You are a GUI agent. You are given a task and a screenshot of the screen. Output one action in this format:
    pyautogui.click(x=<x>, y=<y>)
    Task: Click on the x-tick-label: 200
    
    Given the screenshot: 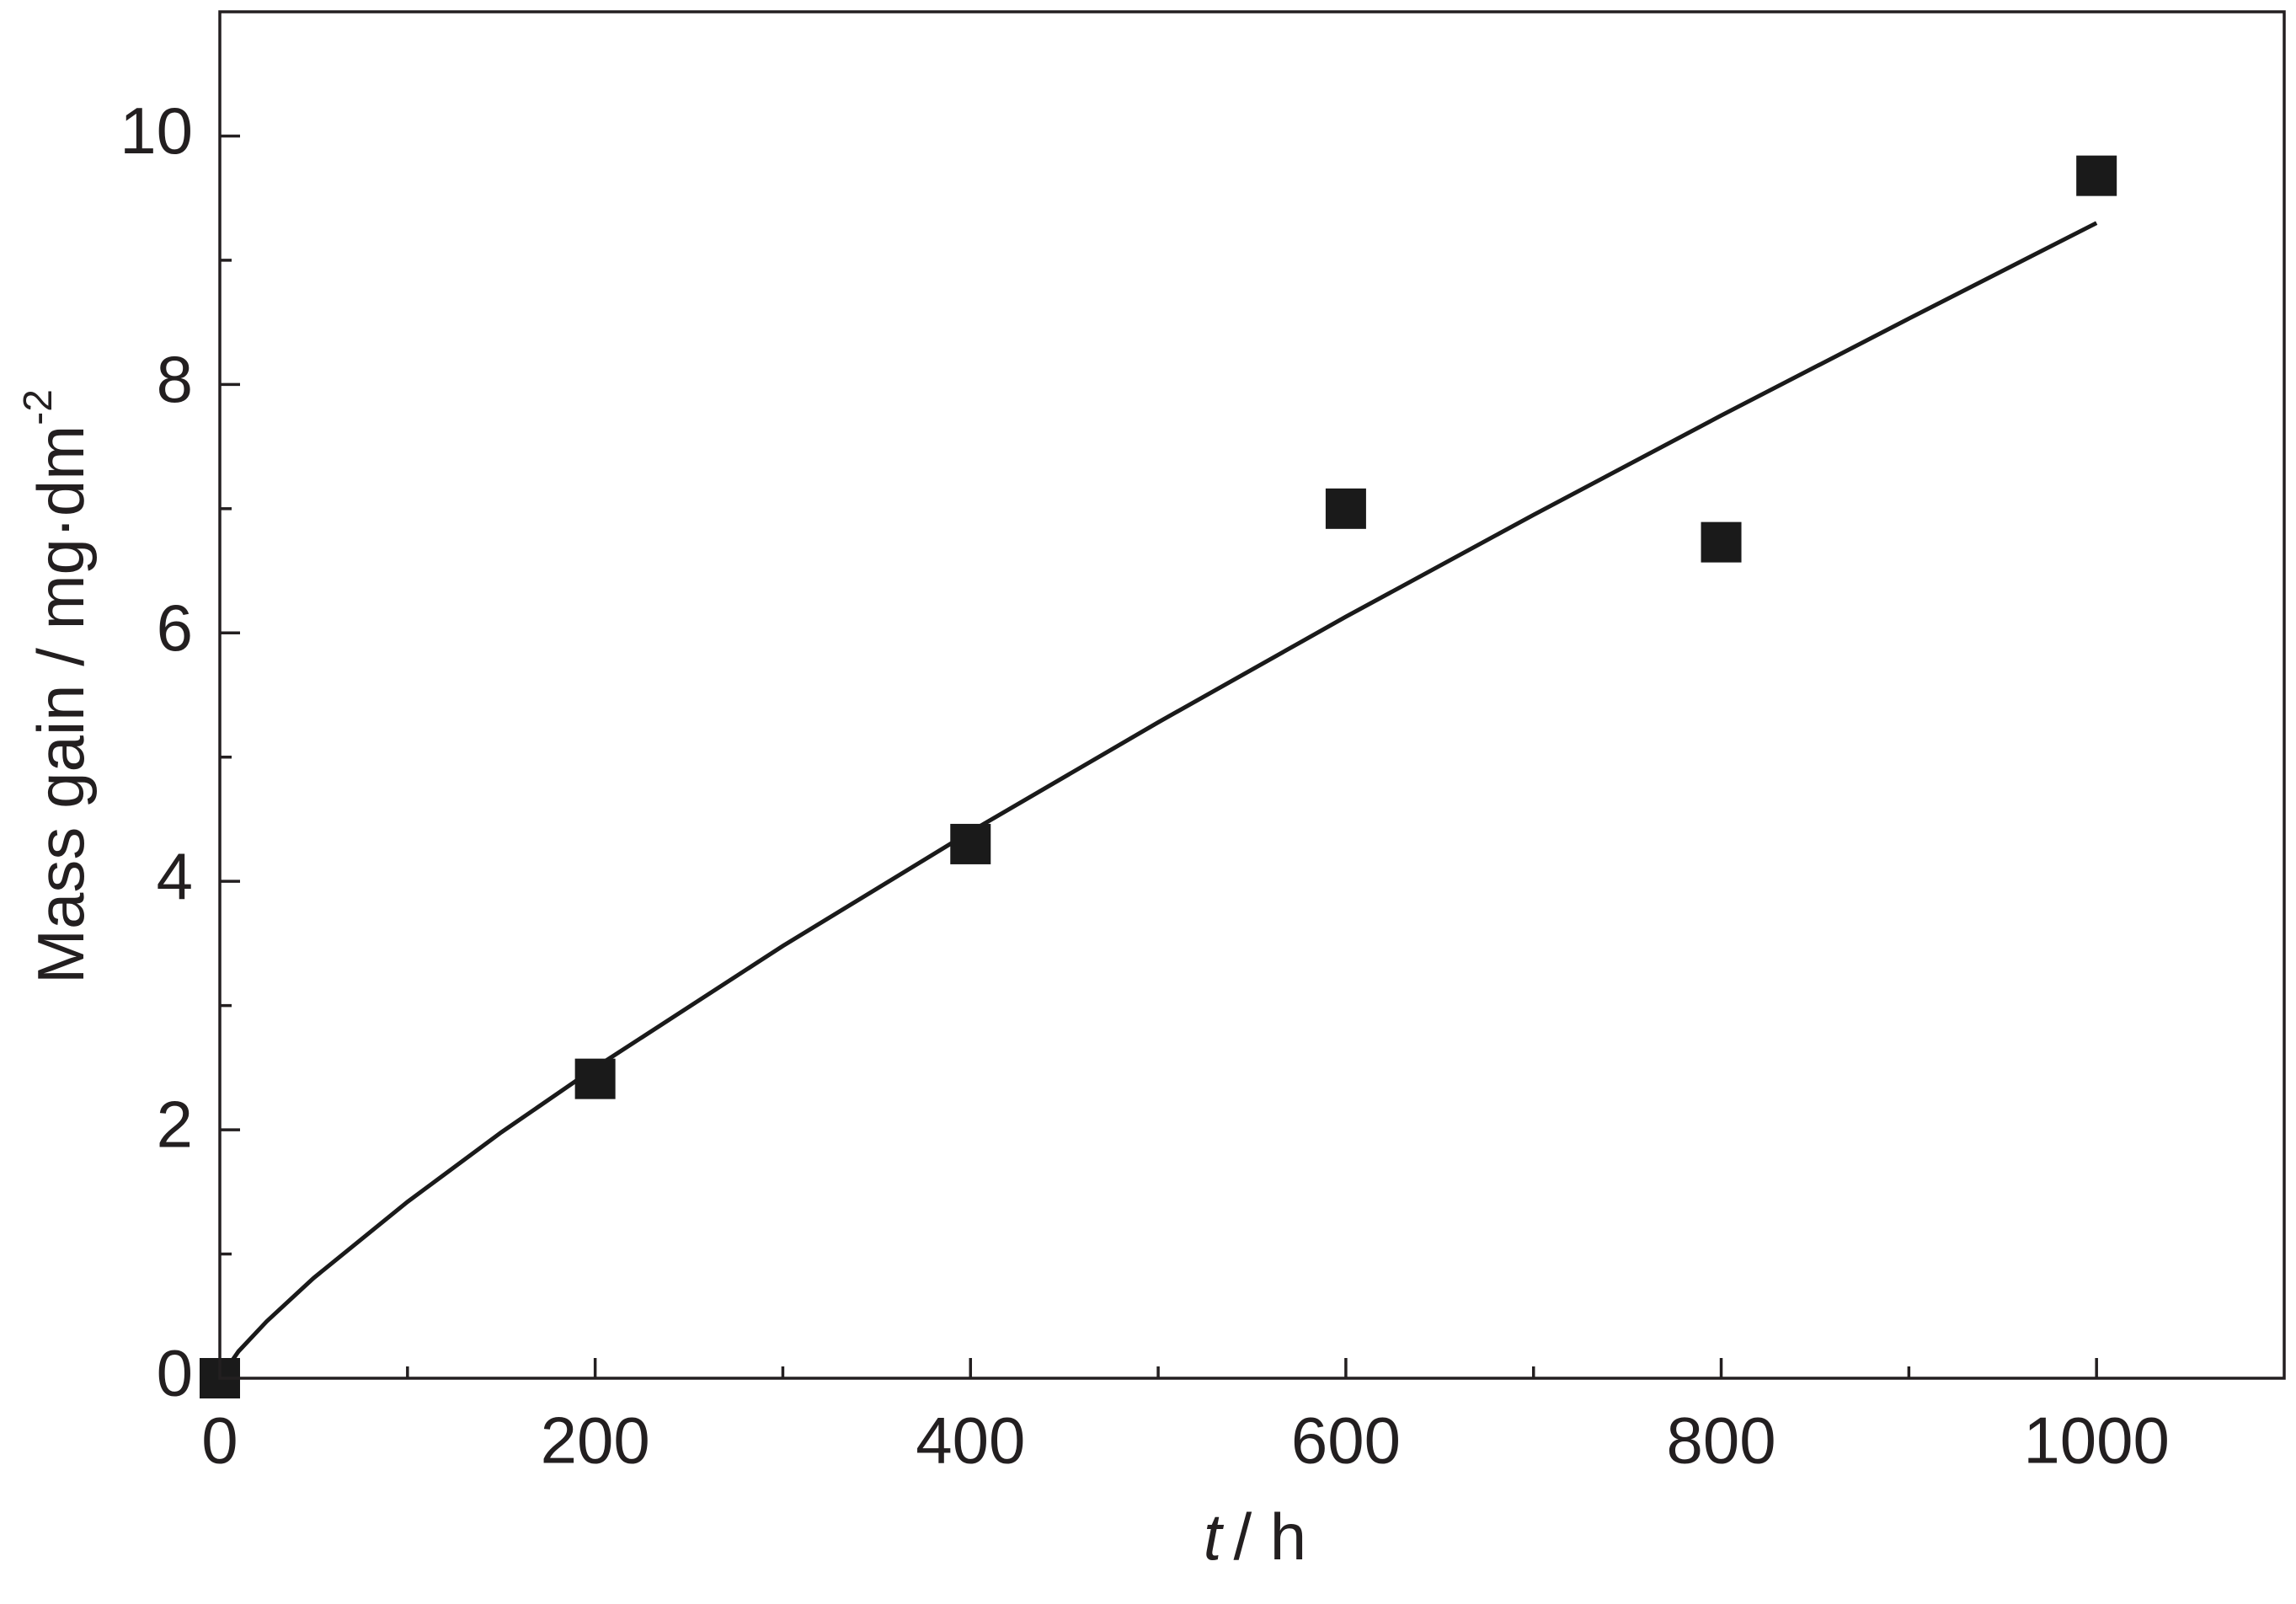 What is the action you would take?
    pyautogui.click(x=595, y=1441)
    